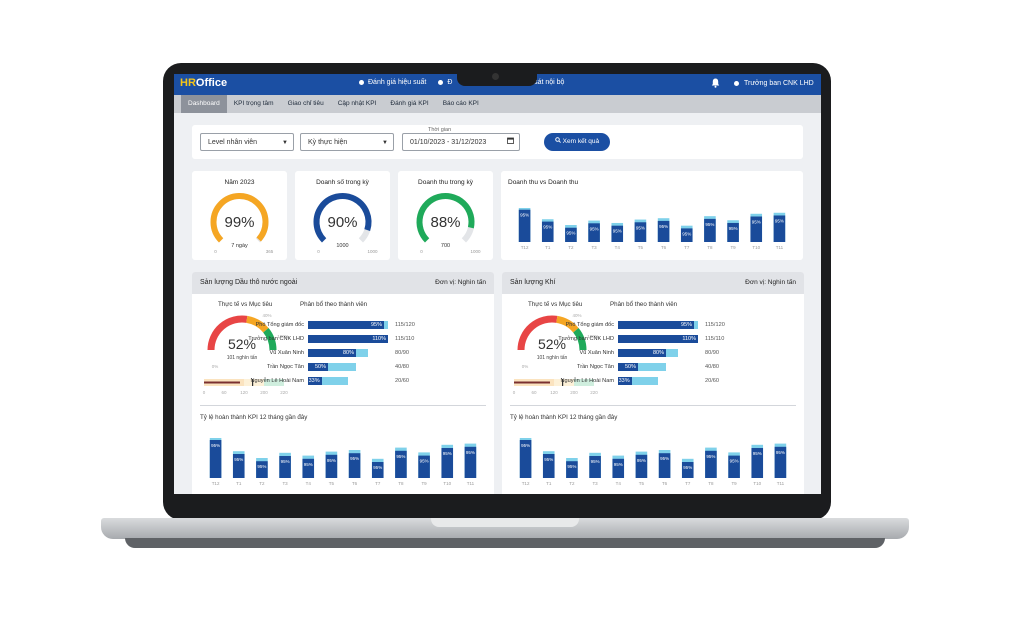  What do you see at coordinates (460, 103) in the screenshot?
I see `tab-bao-cao-kpi: Báo cáo KPI` at bounding box center [460, 103].